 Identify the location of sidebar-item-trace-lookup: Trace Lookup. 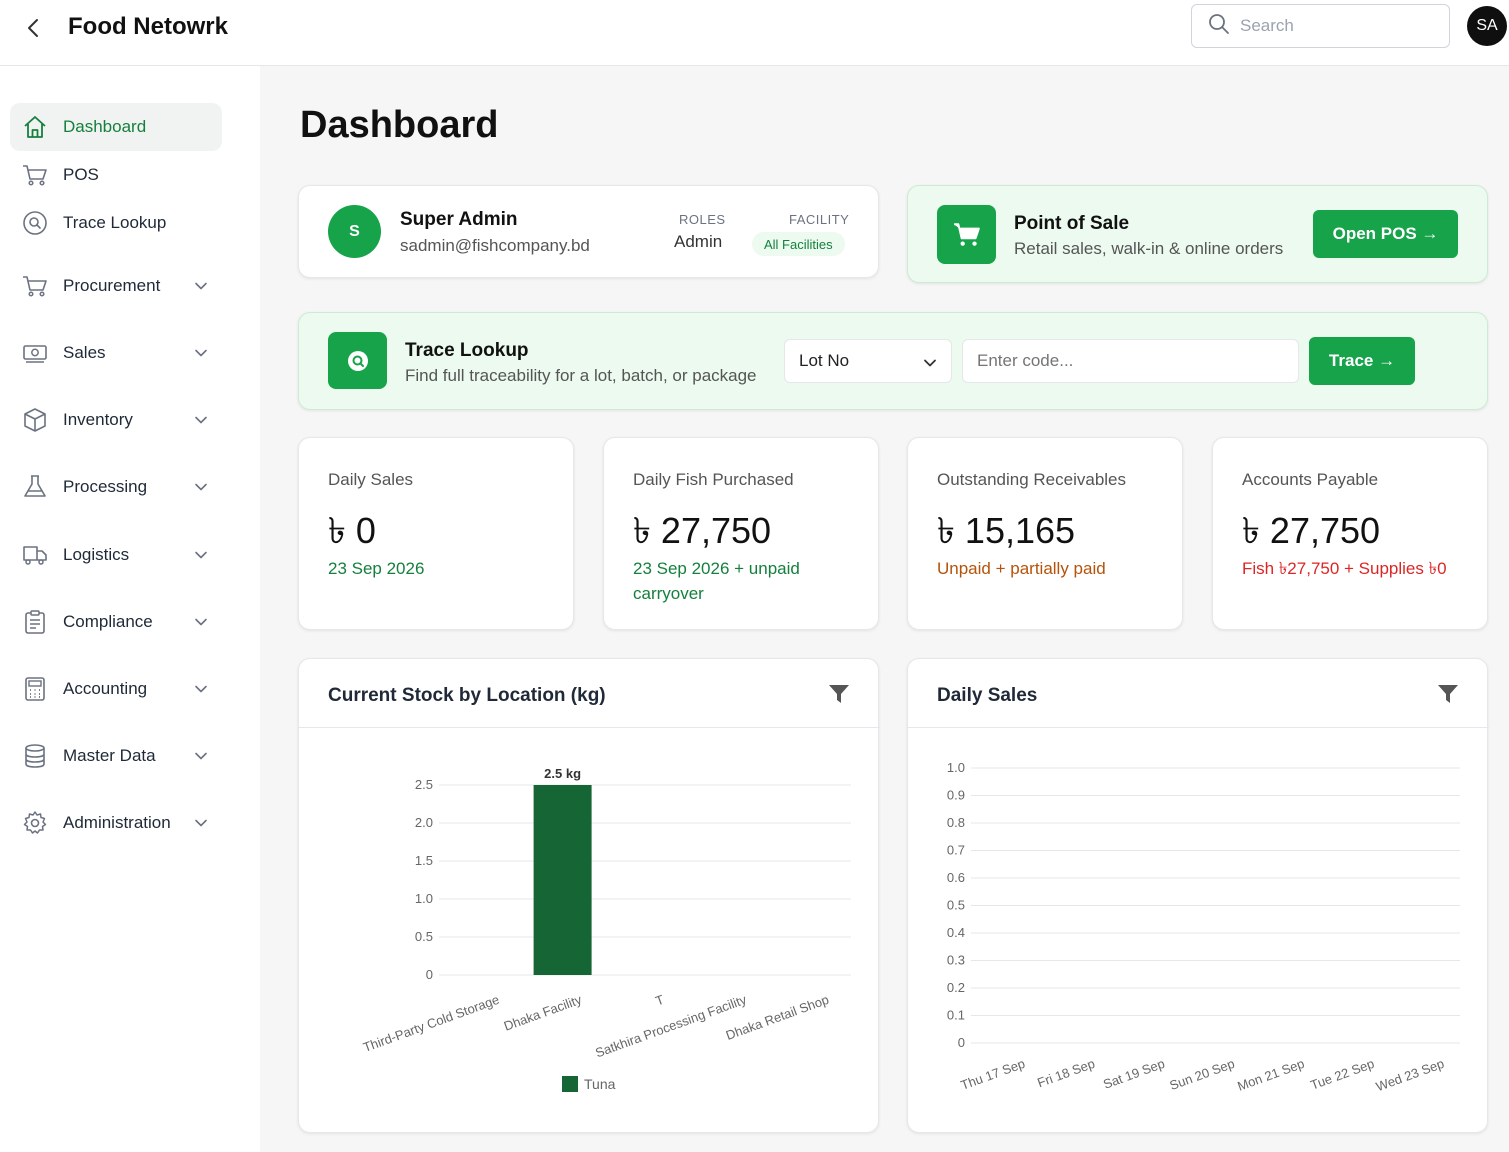
(116, 223).